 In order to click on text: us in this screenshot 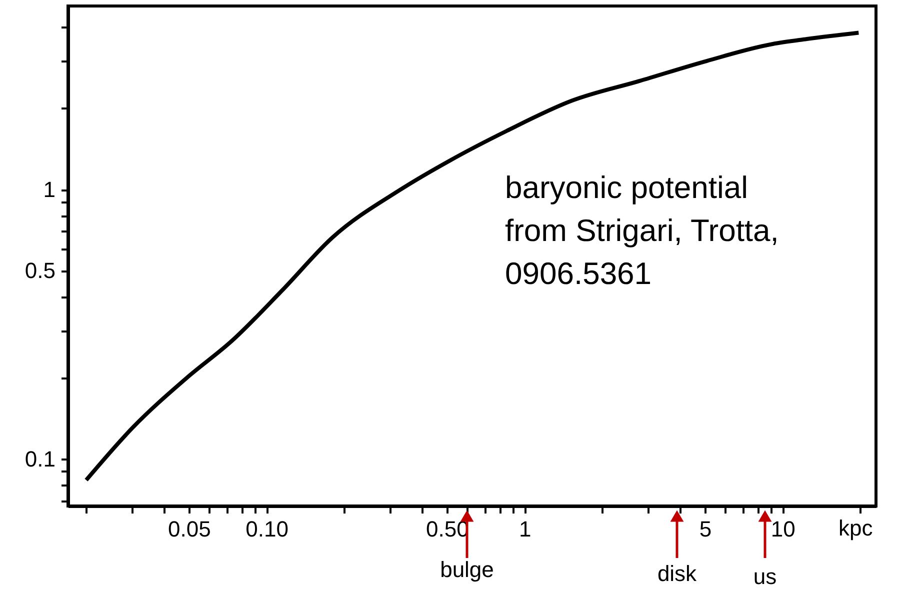, I will do `click(765, 576)`.